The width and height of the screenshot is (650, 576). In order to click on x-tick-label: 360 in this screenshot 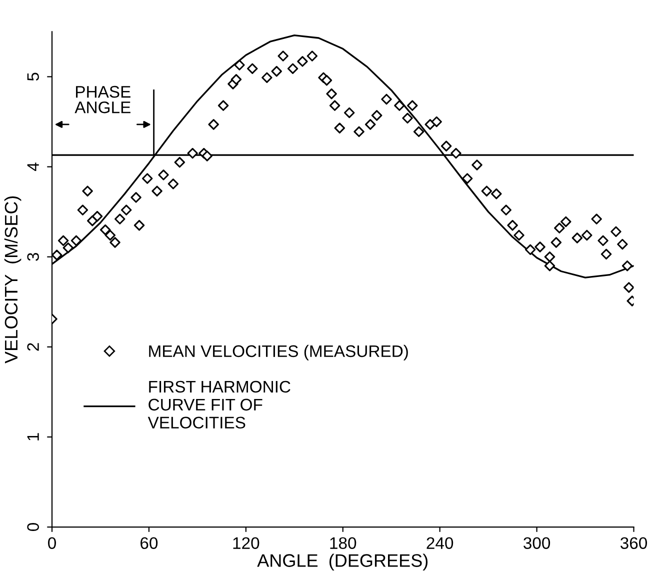, I will do `click(634, 543)`.